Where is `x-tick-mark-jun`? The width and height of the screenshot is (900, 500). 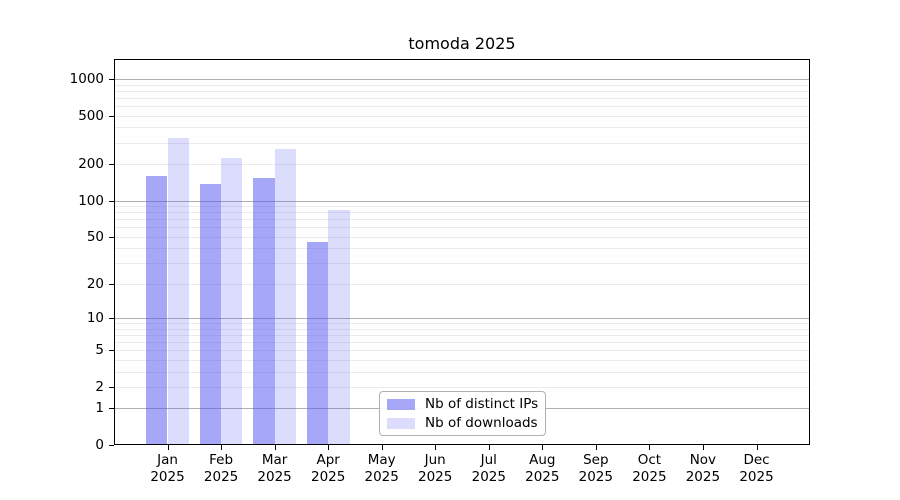
x-tick-mark-jun is located at coordinates (436, 447).